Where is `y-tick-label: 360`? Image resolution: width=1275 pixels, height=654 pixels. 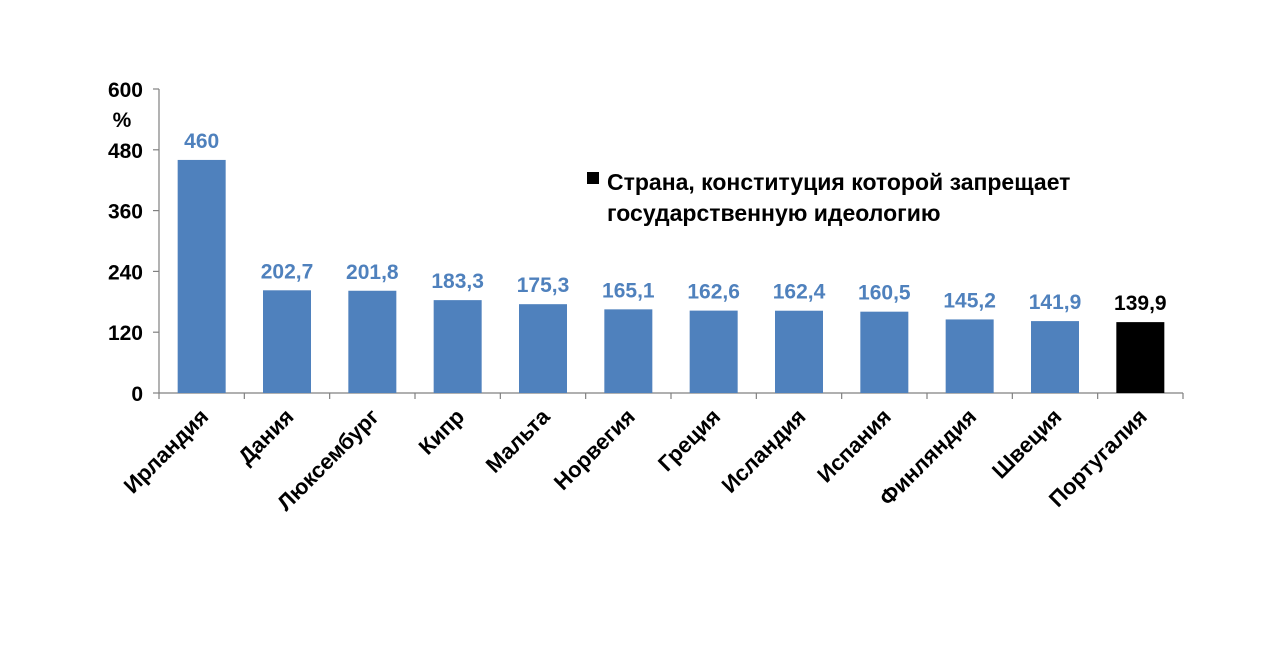 y-tick-label: 360 is located at coordinates (125, 212).